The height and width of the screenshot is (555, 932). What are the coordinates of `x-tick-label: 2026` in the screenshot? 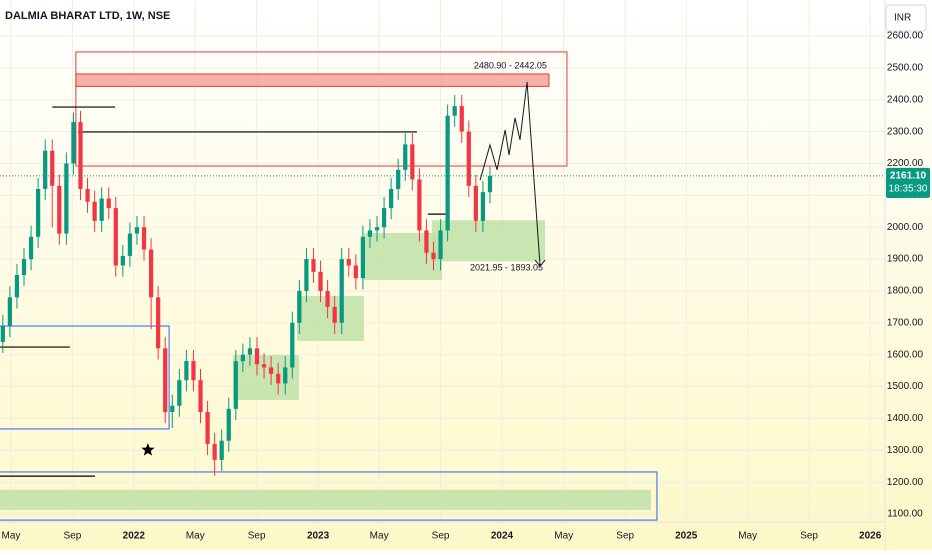 It's located at (870, 536).